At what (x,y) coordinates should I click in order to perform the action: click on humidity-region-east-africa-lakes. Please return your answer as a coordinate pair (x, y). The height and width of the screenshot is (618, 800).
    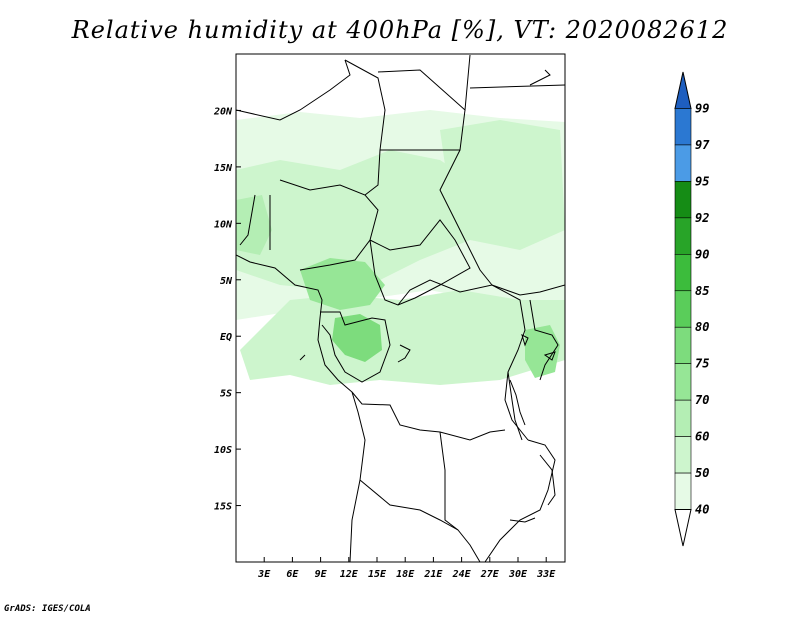
    Looking at the image, I should click on (542, 351).